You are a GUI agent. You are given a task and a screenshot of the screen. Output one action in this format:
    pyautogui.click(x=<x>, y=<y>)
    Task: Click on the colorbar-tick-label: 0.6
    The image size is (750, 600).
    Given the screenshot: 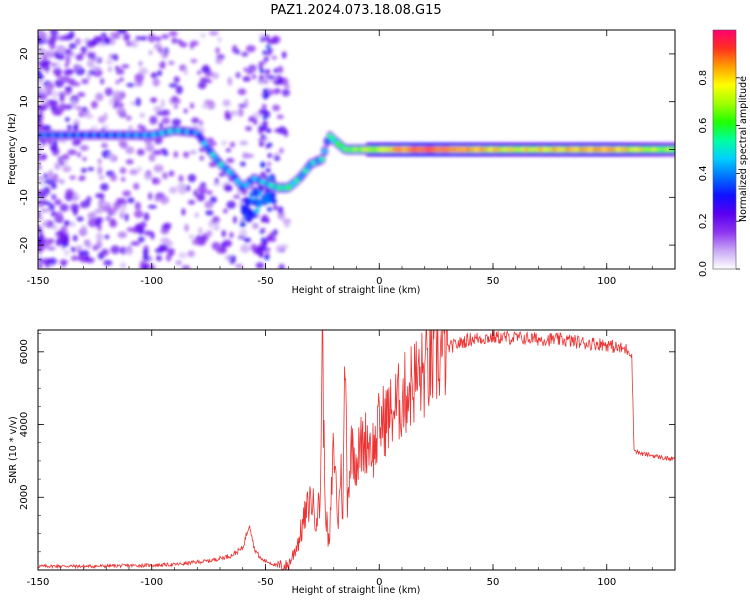 What is the action you would take?
    pyautogui.click(x=703, y=126)
    